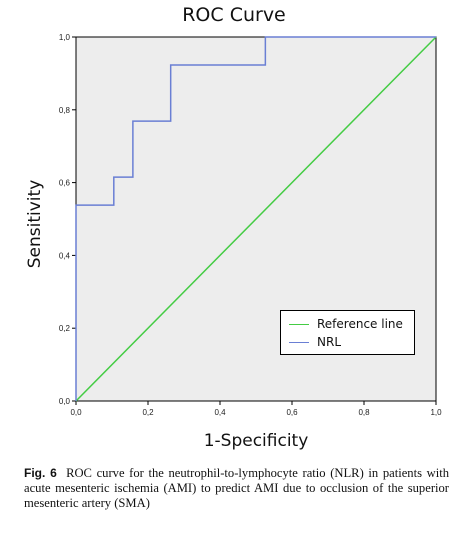 Image resolution: width=468 pixels, height=533 pixels. What do you see at coordinates (65, 255) in the screenshot?
I see `y-tick-label: 0,4` at bounding box center [65, 255].